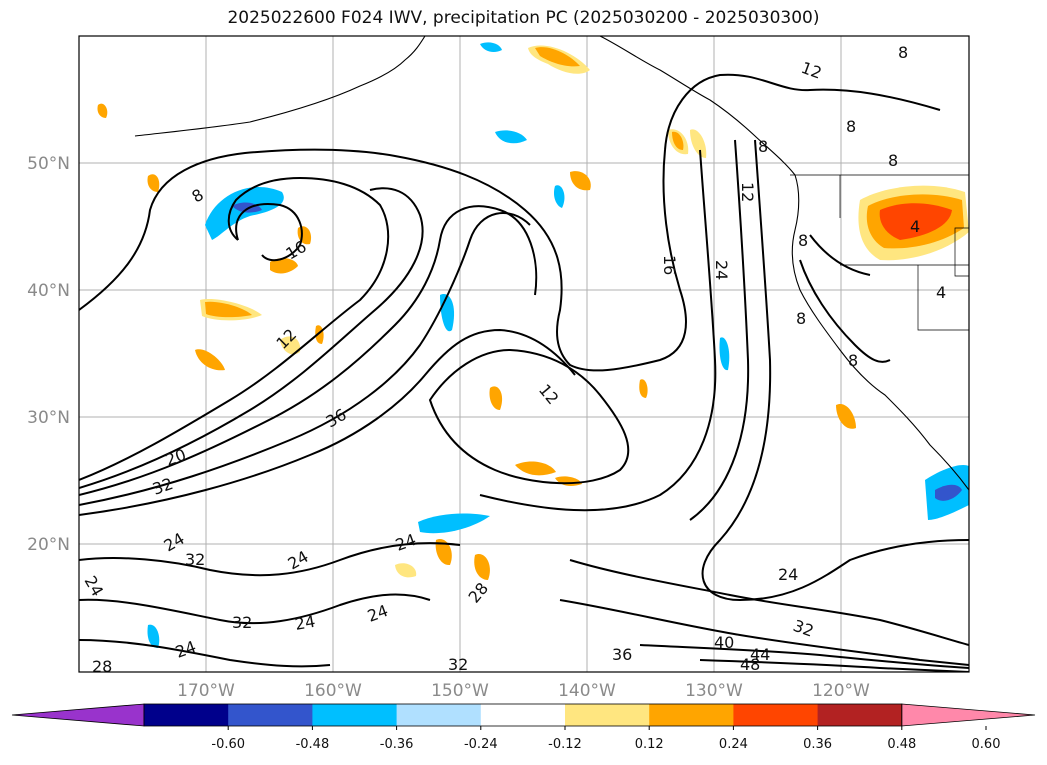 The width and height of the screenshot is (1047, 765). What do you see at coordinates (622, 654) in the screenshot?
I see `contour-label: 36` at bounding box center [622, 654].